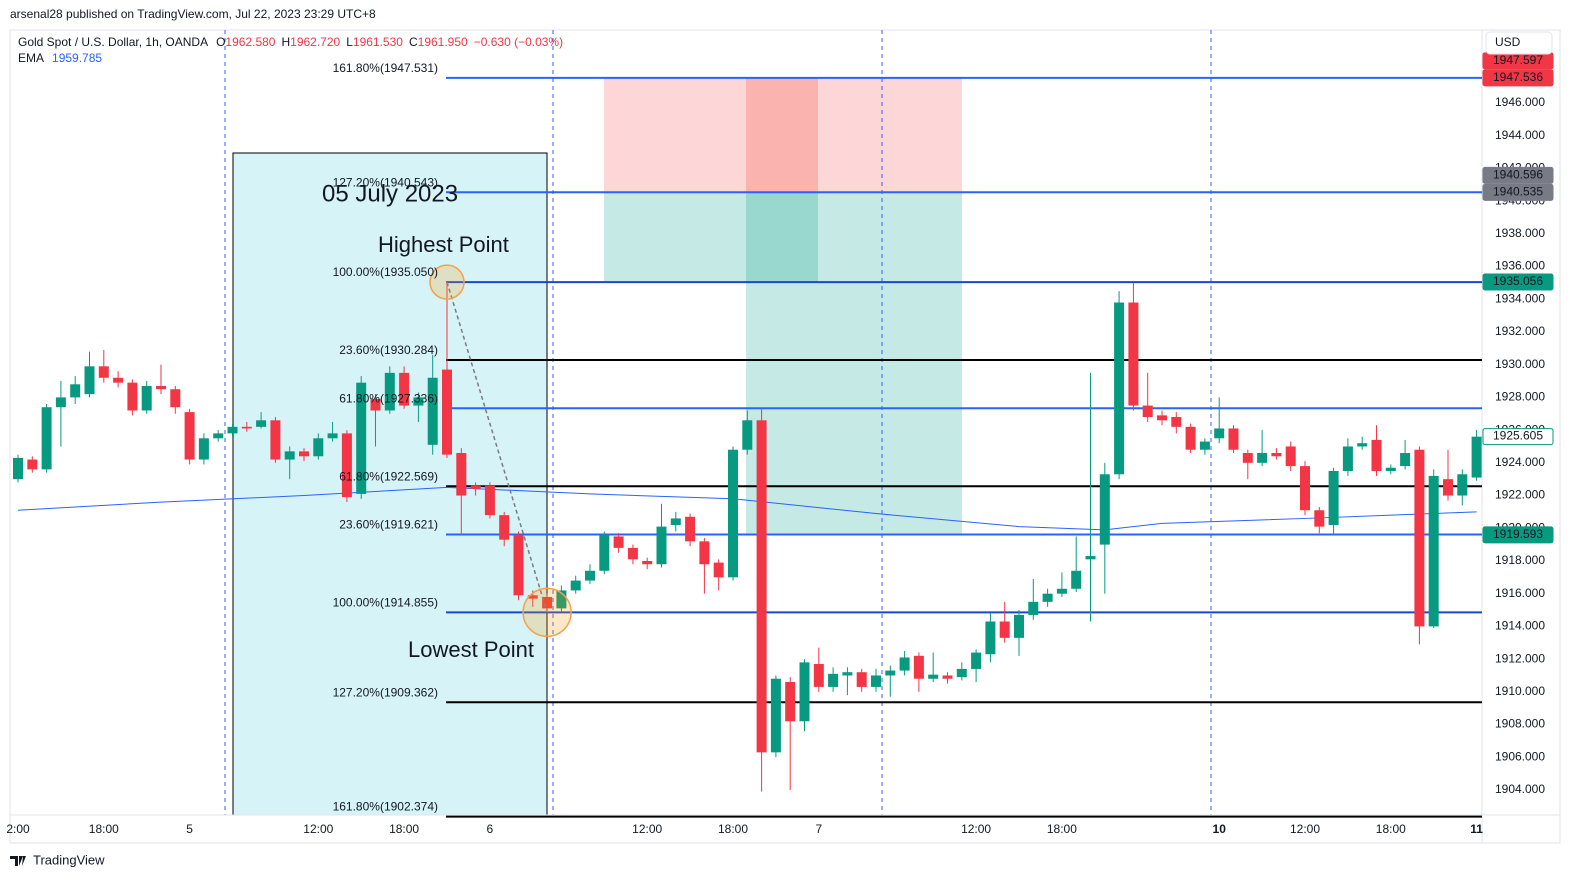  Describe the element at coordinates (782, 135) in the screenshot. I see `position-zone` at that location.